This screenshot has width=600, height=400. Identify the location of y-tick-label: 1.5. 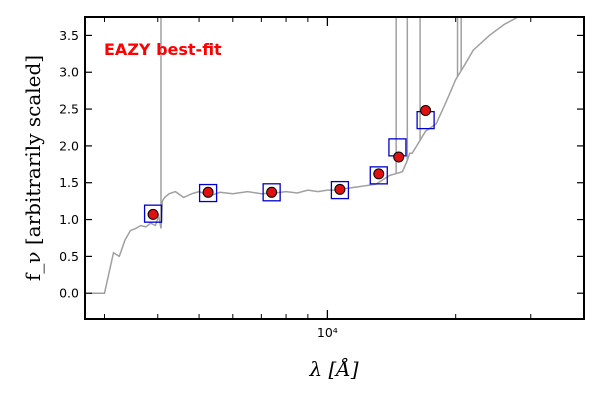
(69, 182).